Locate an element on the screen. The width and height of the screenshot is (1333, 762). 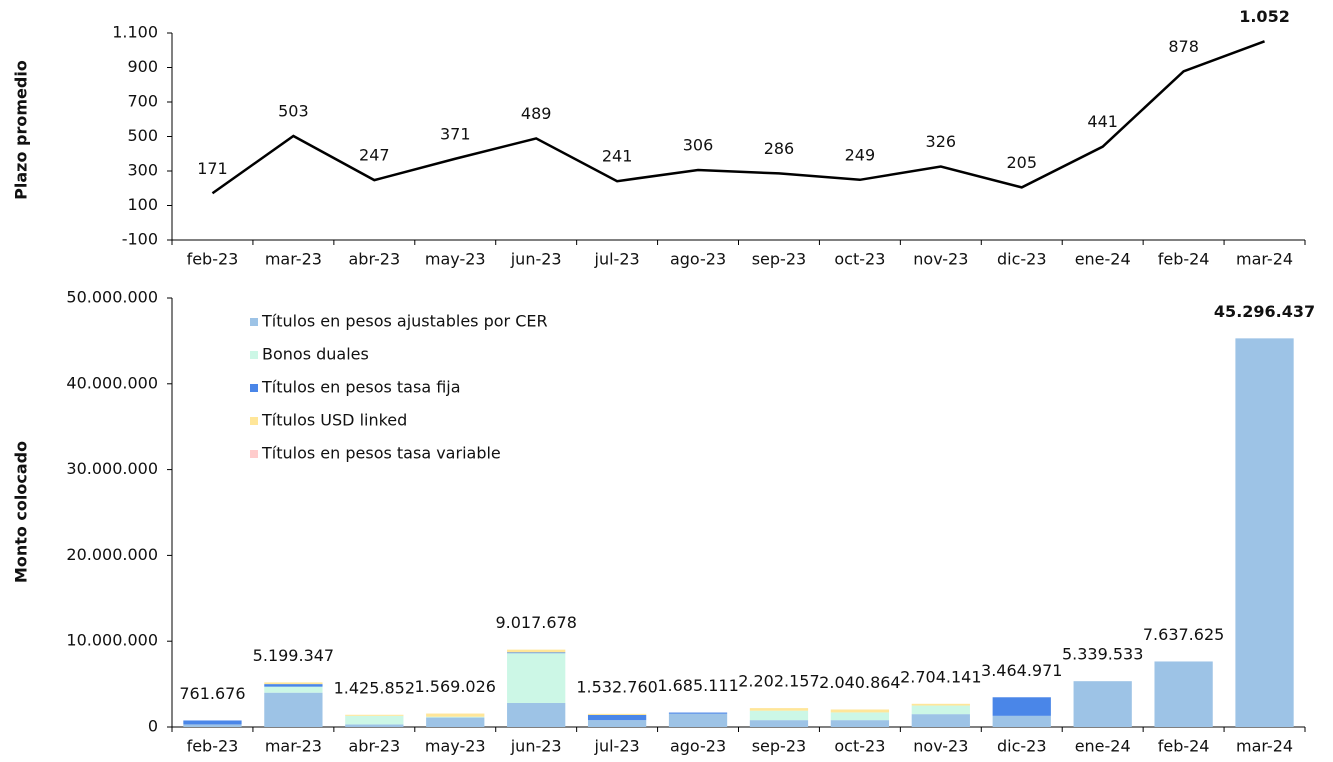
x-tick-label: nov-23 is located at coordinates (940, 746).